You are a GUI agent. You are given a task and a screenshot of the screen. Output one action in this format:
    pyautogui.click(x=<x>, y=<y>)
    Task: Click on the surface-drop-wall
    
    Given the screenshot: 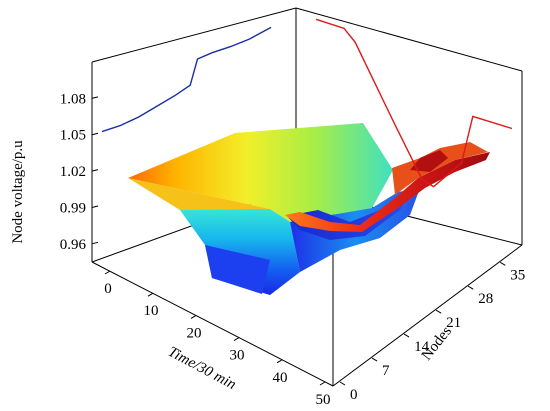 What is the action you would take?
    pyautogui.click(x=240, y=252)
    